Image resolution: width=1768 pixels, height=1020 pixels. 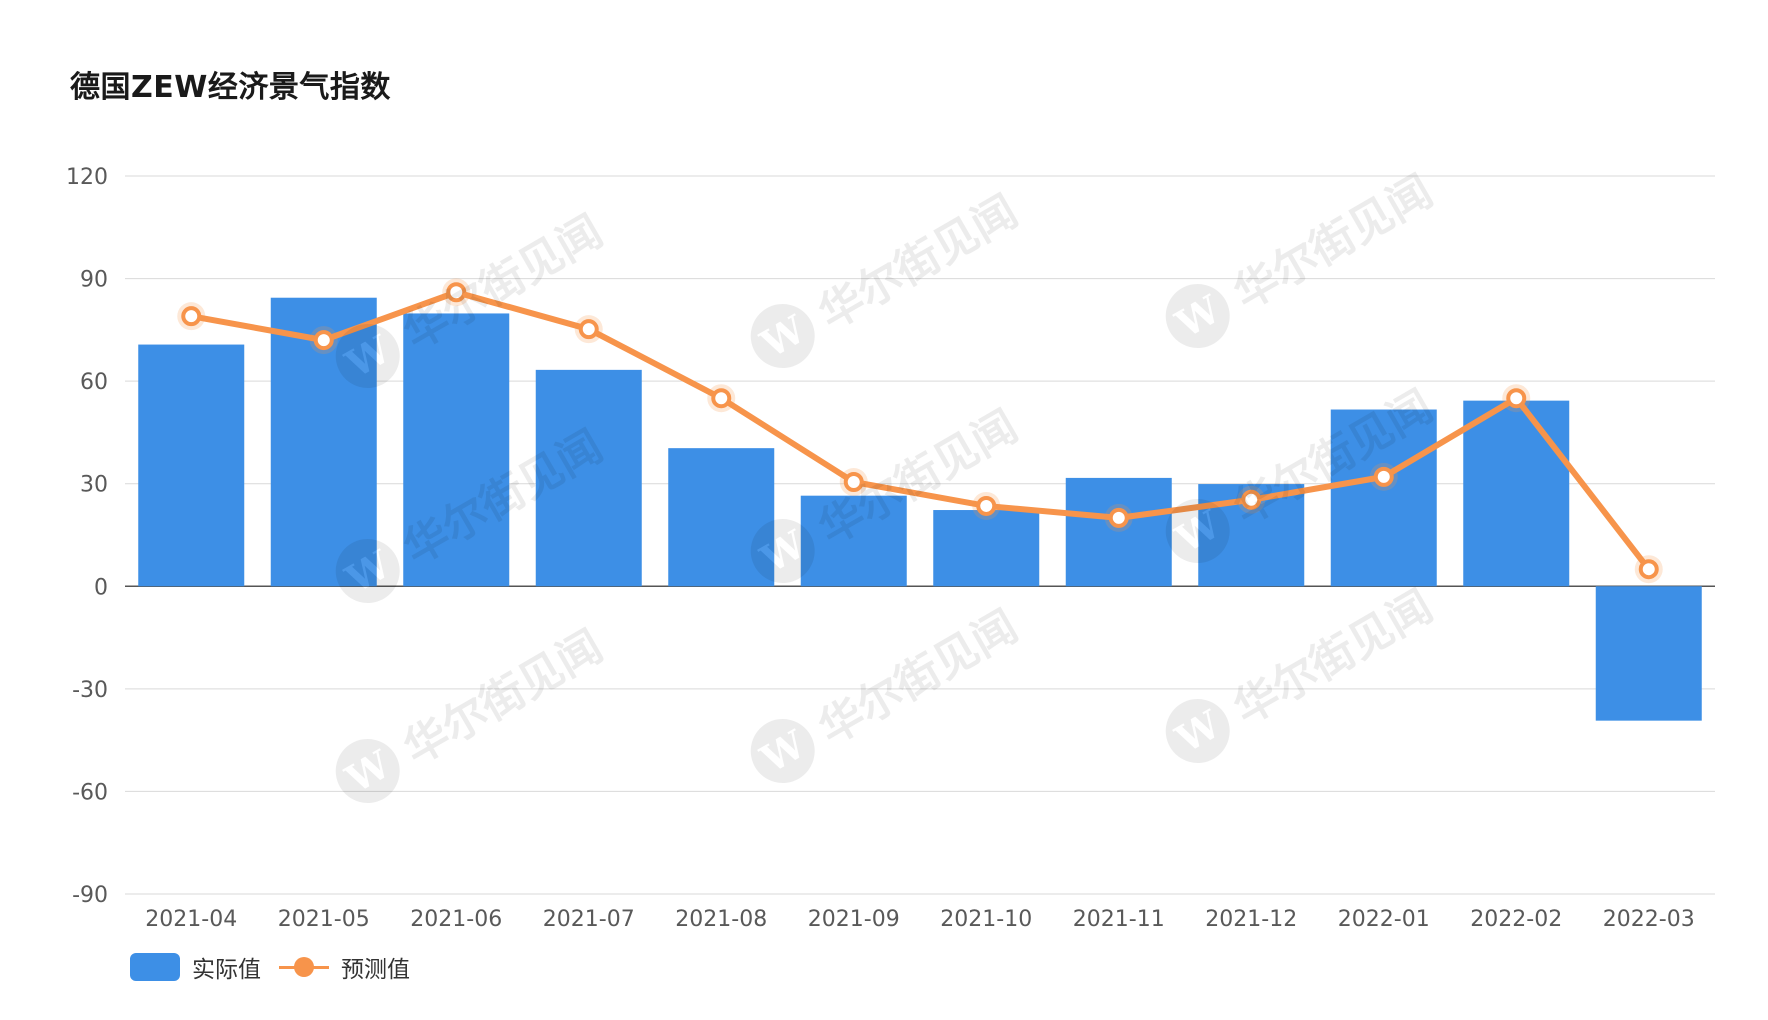 What do you see at coordinates (230, 87) in the screenshot?
I see `chart-title: 德国ZEW经济景气指数` at bounding box center [230, 87].